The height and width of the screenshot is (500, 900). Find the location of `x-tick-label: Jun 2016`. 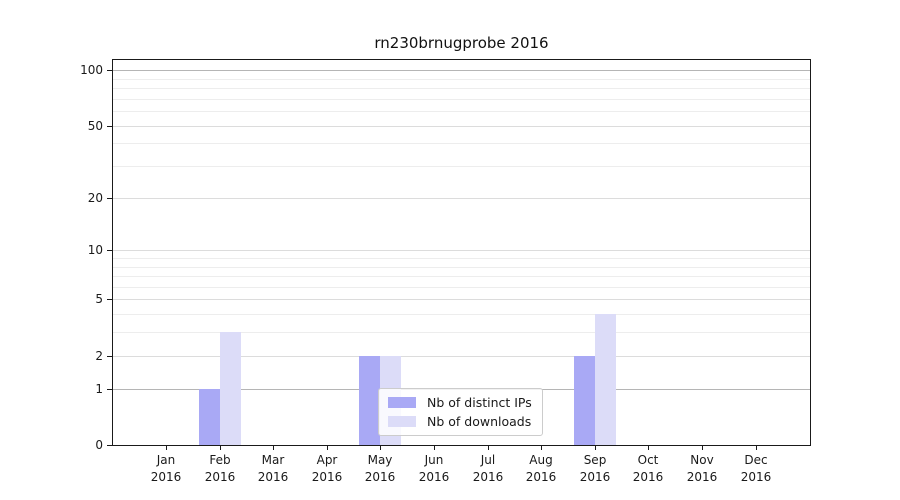

x-tick-label: Jun 2016 is located at coordinates (434, 469).